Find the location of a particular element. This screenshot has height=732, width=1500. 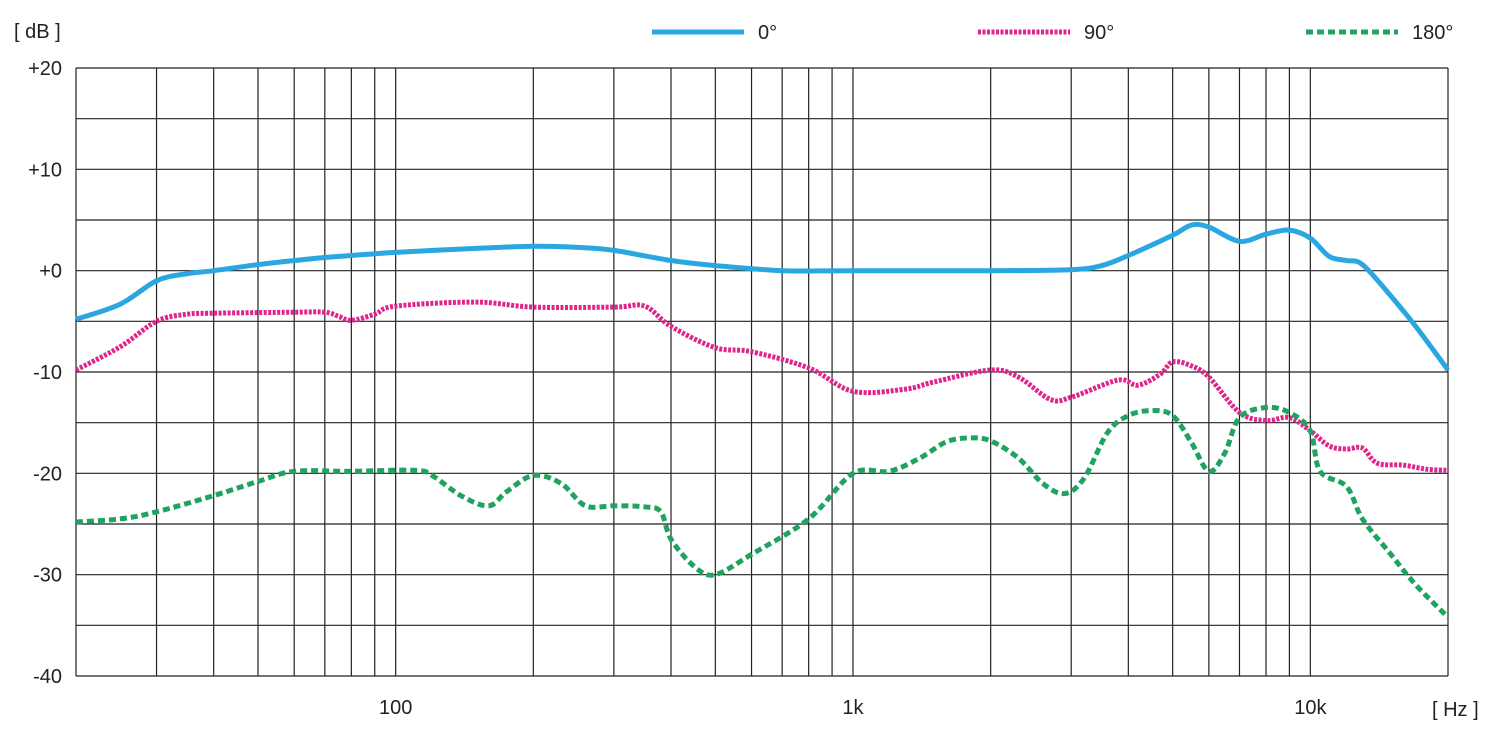

y-tick-label: -10 is located at coordinates (47, 373).